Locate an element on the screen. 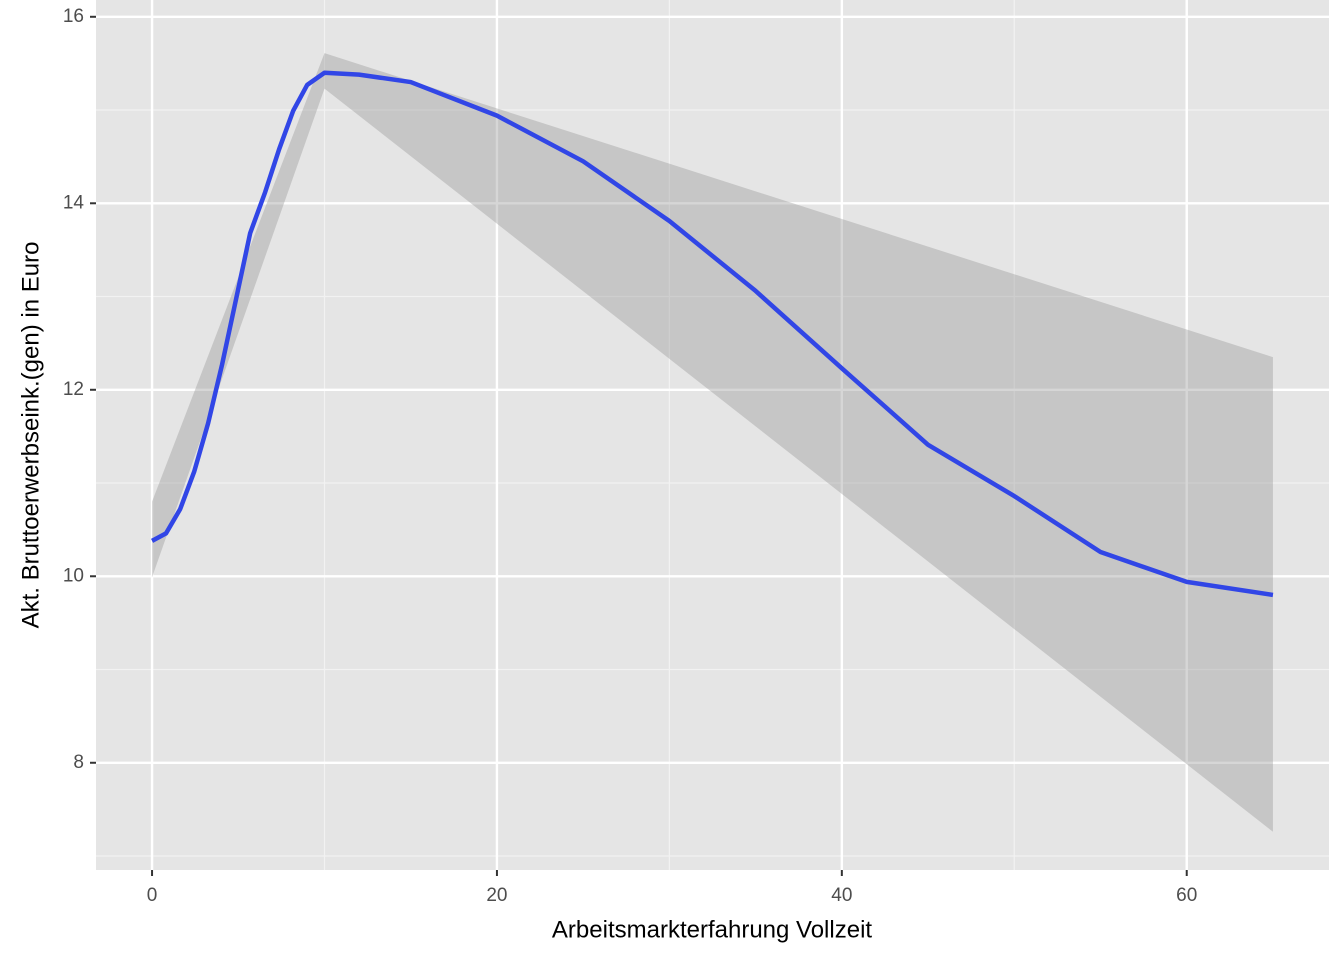  x-tick-label: 20 is located at coordinates (496, 895).